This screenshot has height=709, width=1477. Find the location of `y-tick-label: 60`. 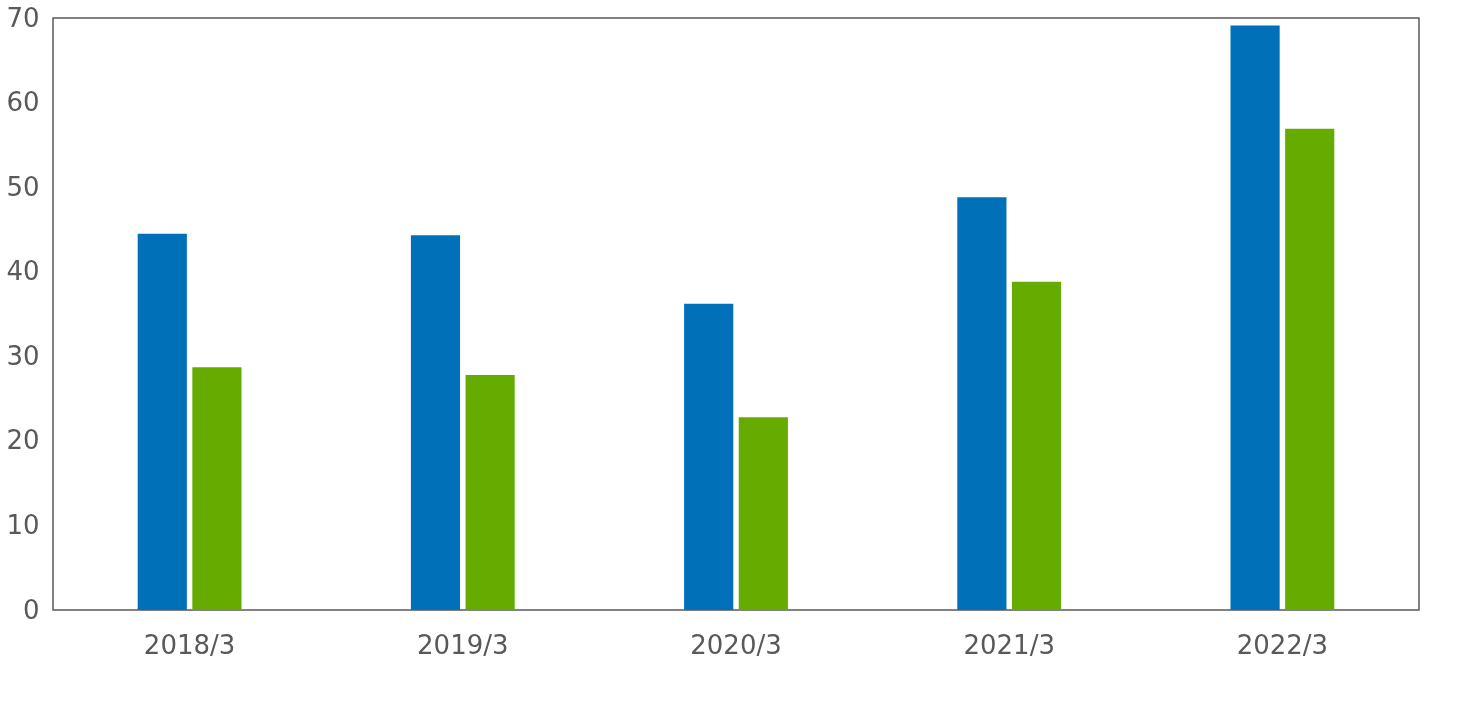

y-tick-label: 60 is located at coordinates (23, 102).